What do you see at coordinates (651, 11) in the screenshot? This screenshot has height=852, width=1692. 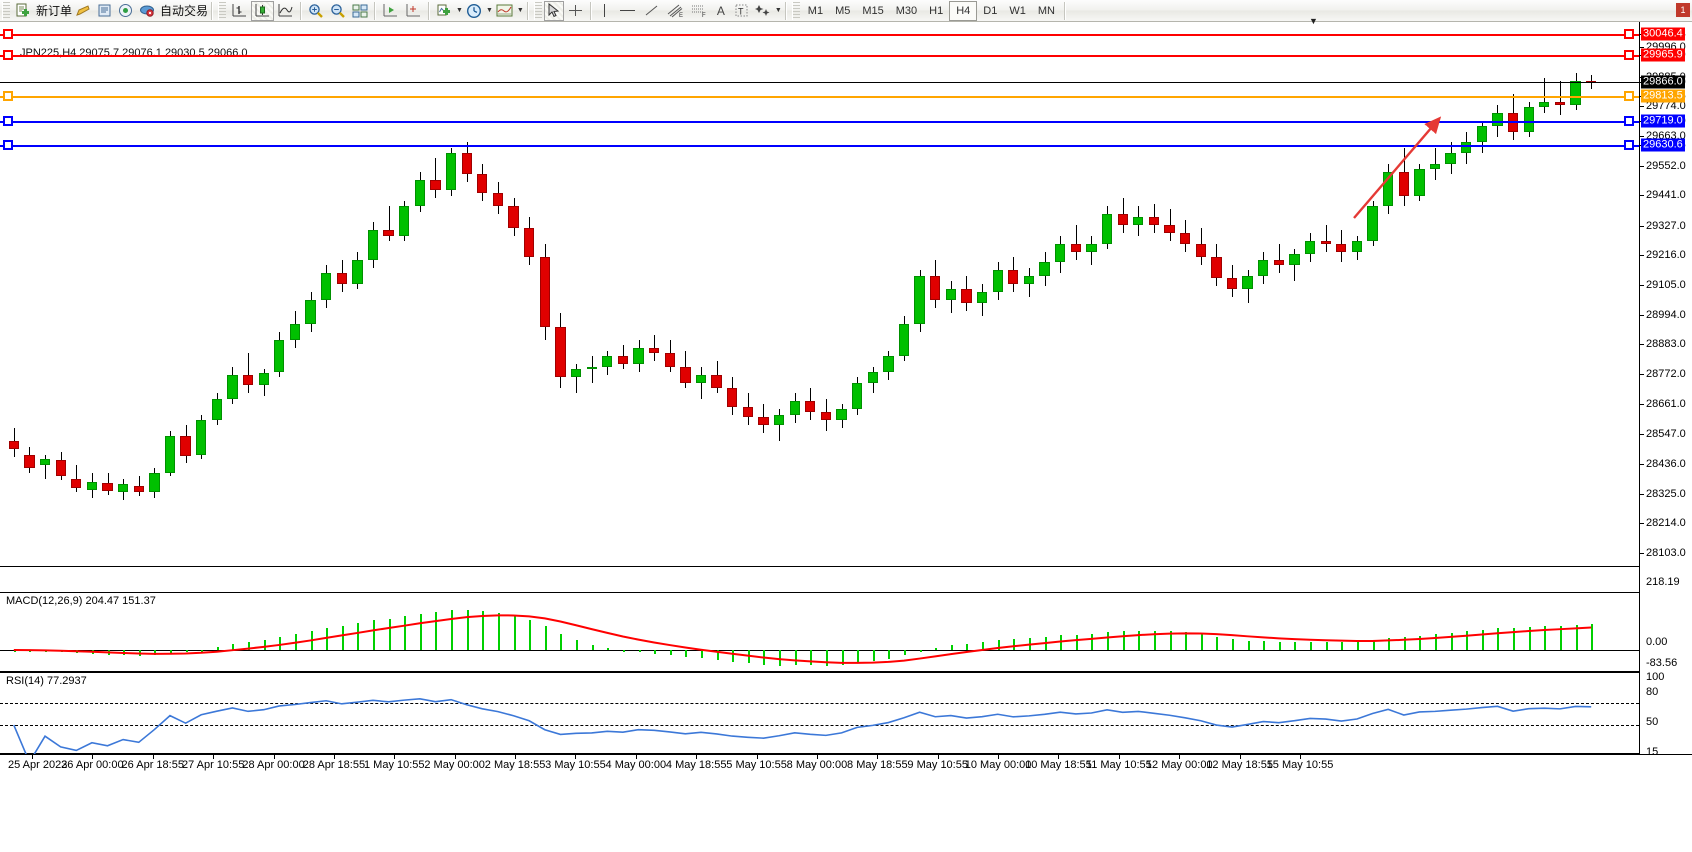 I see `trendline-icon` at bounding box center [651, 11].